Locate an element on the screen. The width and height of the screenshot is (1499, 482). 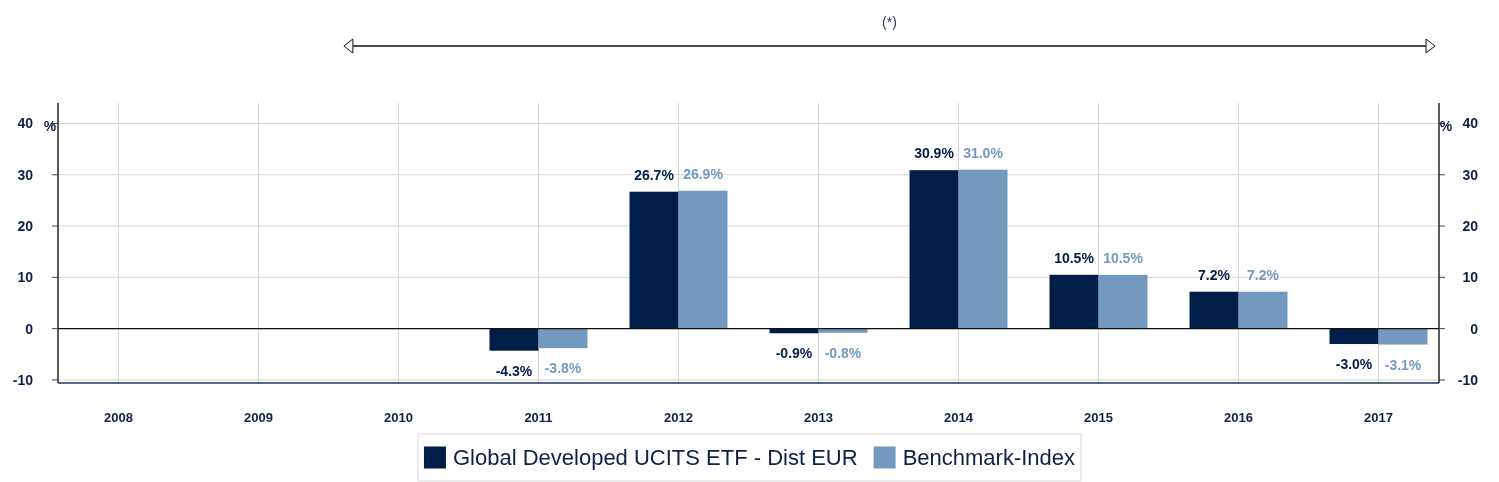
x-tick-label: 2015 is located at coordinates (1098, 417).